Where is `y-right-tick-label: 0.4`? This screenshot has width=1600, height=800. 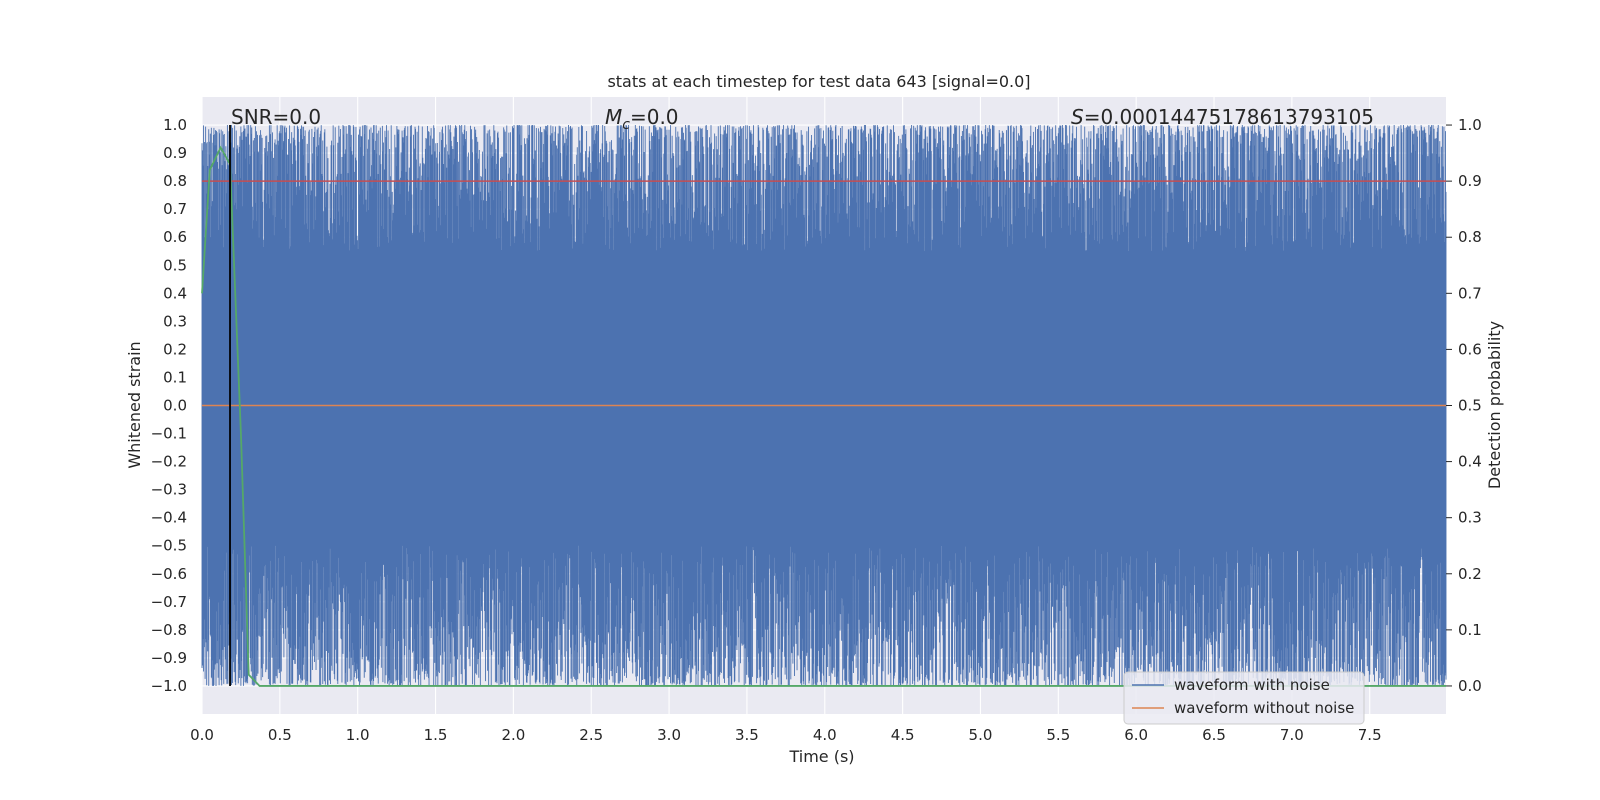
y-right-tick-label: 0.4 is located at coordinates (1470, 462).